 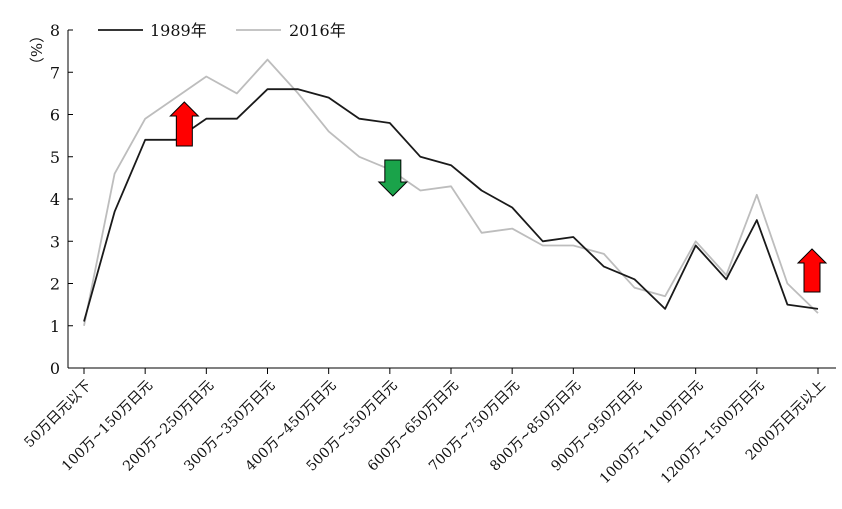 I want to click on legend-label-1989: 1989年, so click(x=178, y=30).